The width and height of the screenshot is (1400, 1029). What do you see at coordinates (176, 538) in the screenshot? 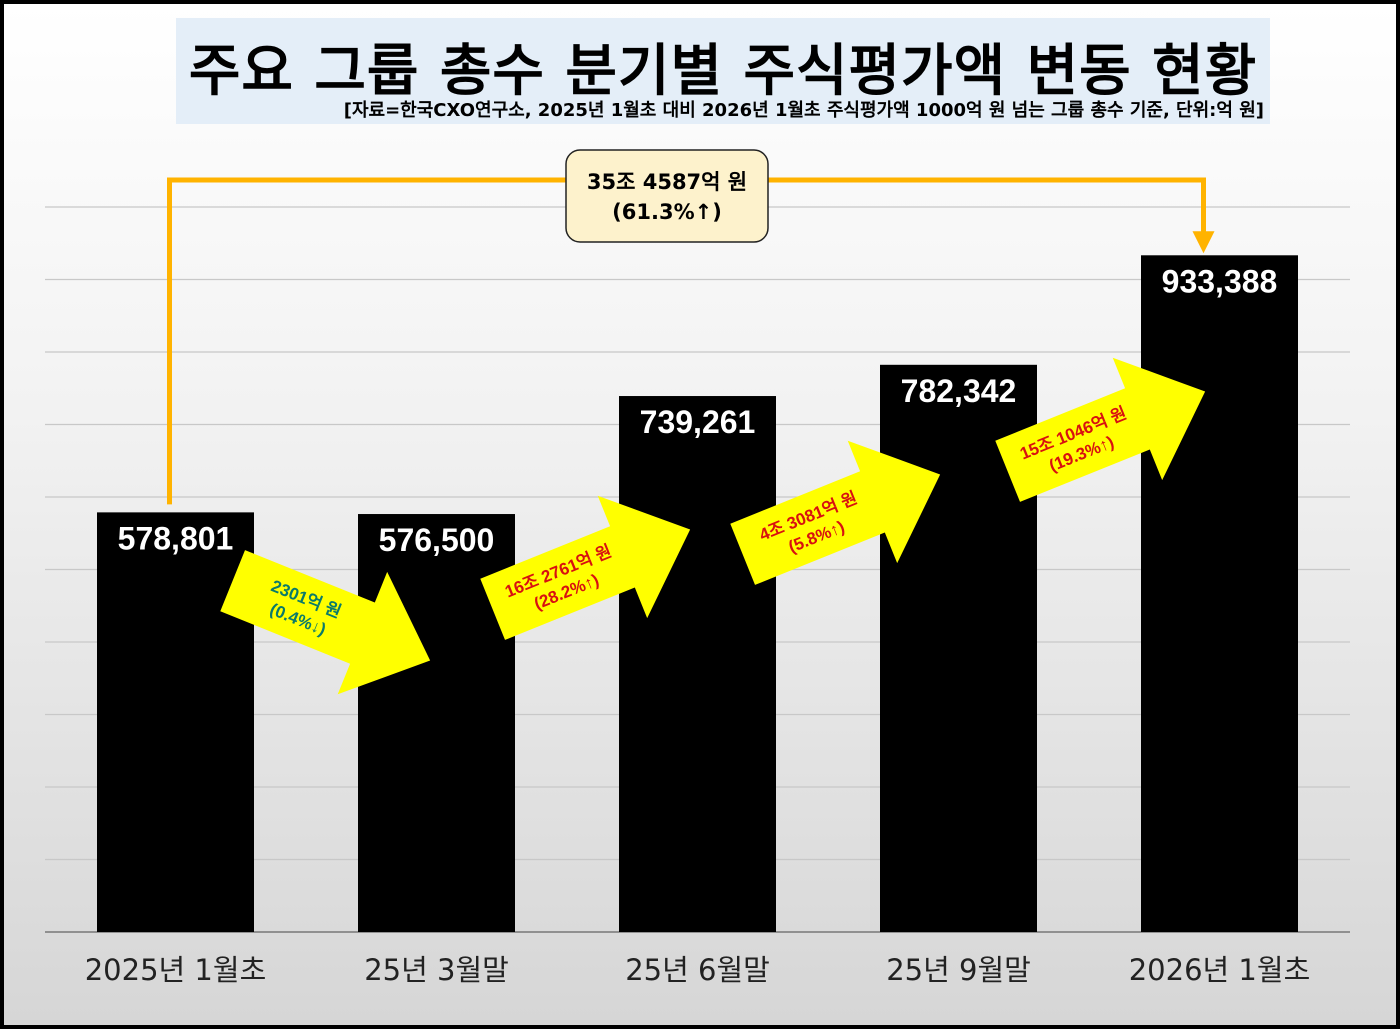
I see `bar-value-label: 578,801` at bounding box center [176, 538].